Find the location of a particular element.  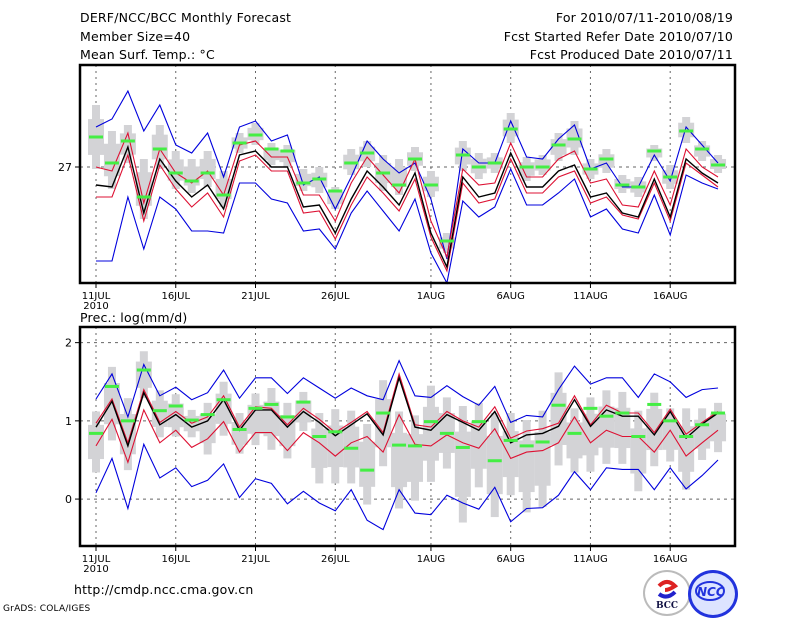

ncc-logo-text: NCC is located at coordinates (711, 592).